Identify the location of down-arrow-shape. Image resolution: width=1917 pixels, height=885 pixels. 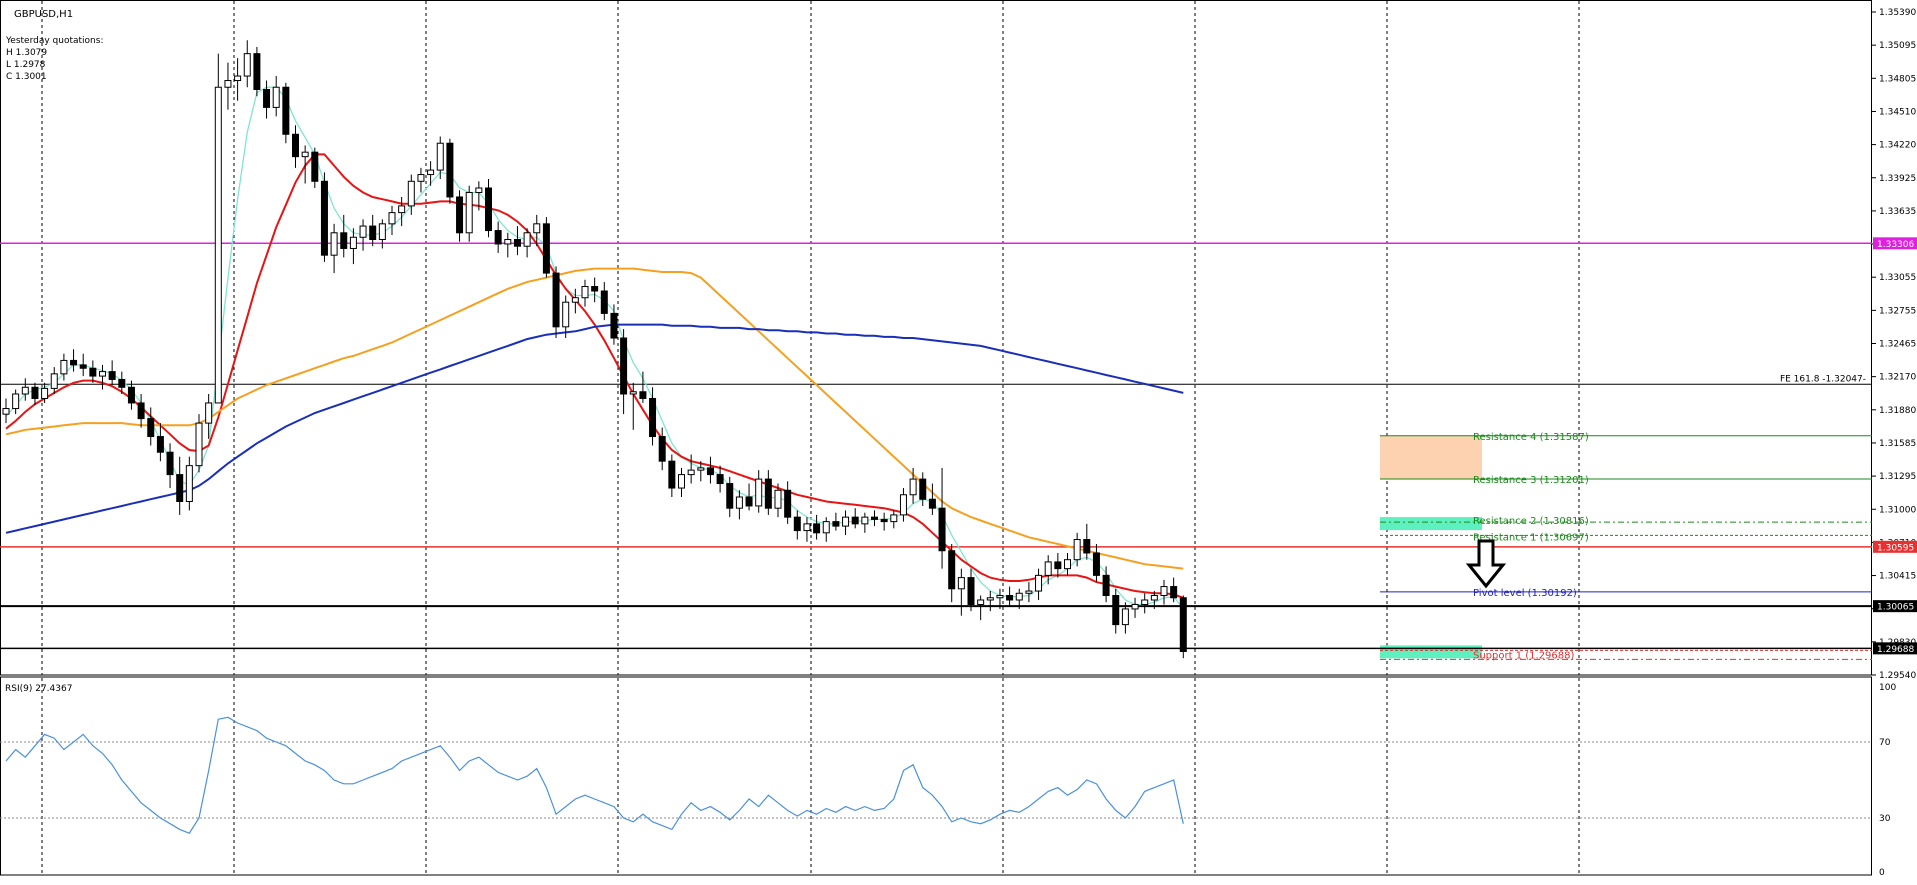
(1486, 564).